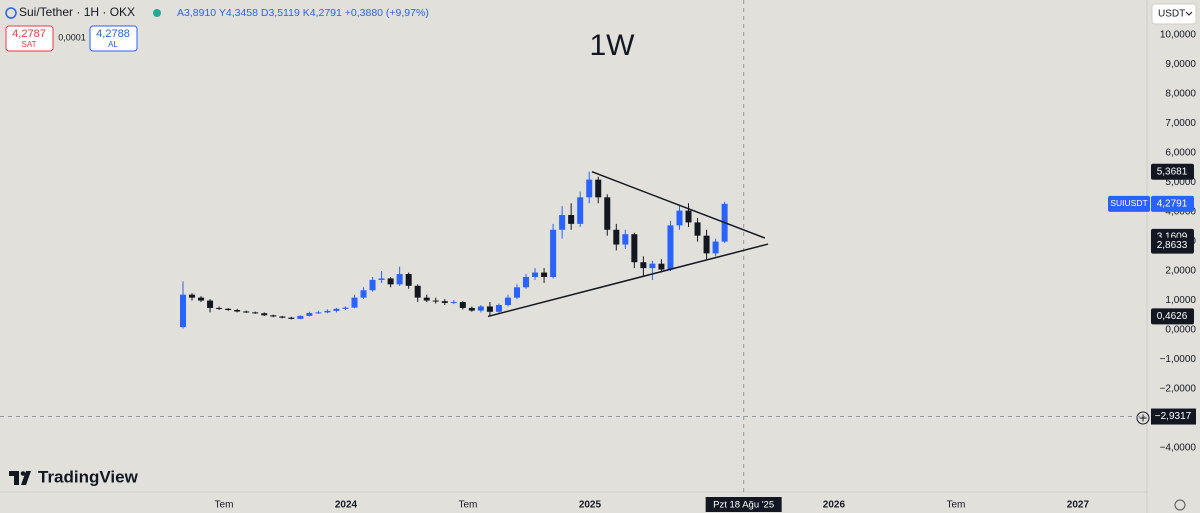  I want to click on price-marker-label: 4,2791, so click(1172, 203).